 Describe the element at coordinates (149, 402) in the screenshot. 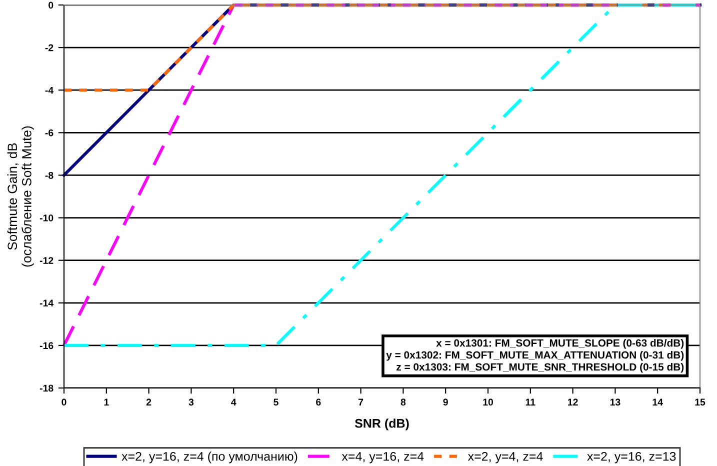

I see `x-tick-label: 2` at that location.